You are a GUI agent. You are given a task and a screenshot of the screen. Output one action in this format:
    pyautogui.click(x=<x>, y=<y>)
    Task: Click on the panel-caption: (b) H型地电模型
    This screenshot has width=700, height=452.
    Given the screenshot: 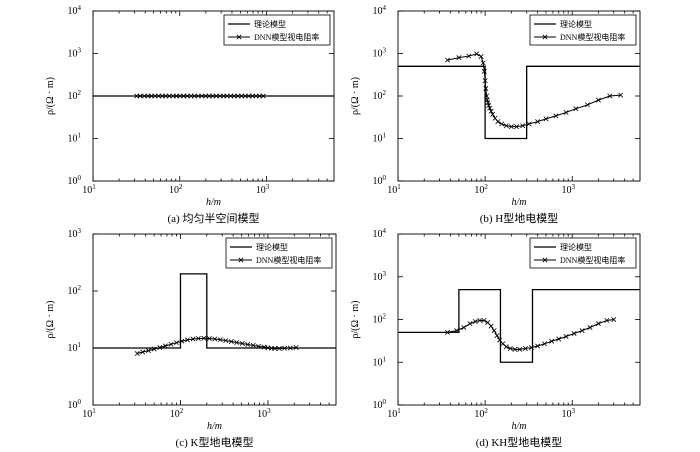 What is the action you would take?
    pyautogui.click(x=519, y=218)
    